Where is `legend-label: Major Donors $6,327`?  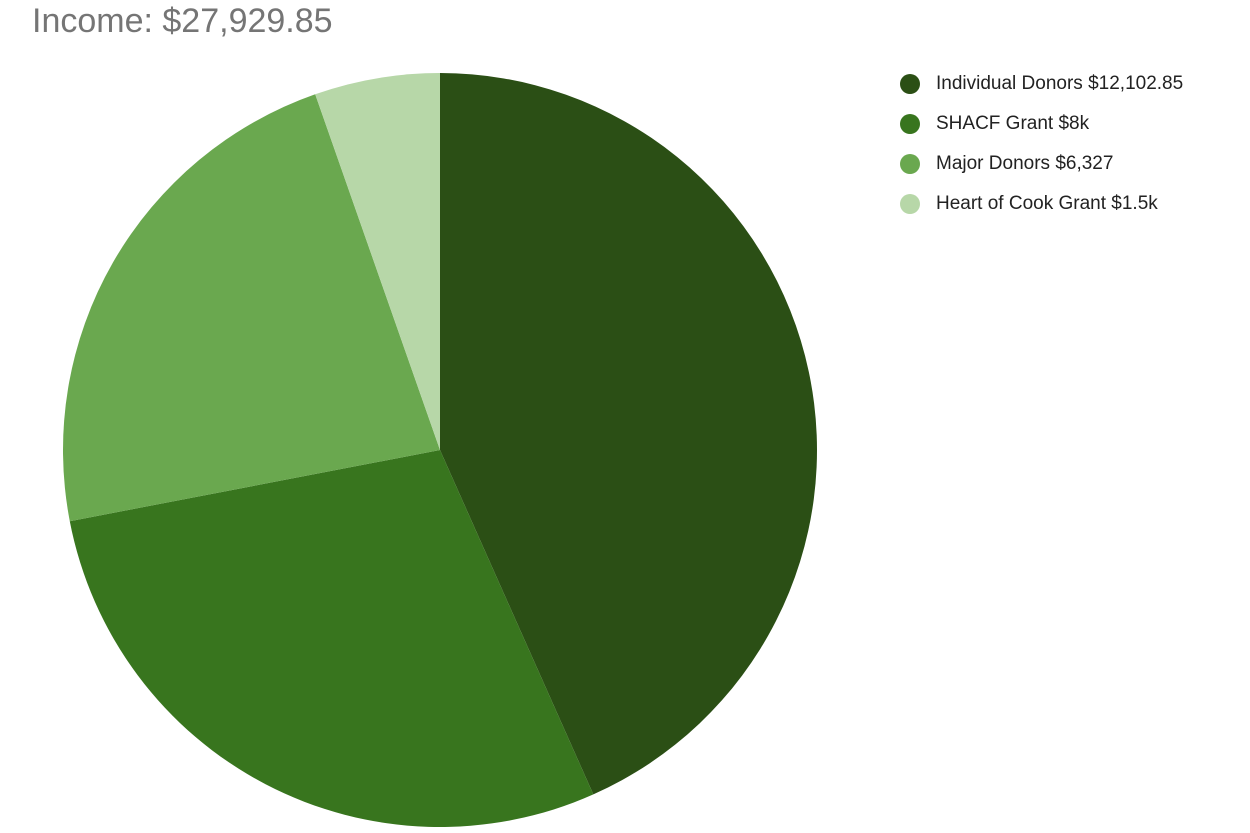 legend-label: Major Donors $6,327 is located at coordinates (1025, 163).